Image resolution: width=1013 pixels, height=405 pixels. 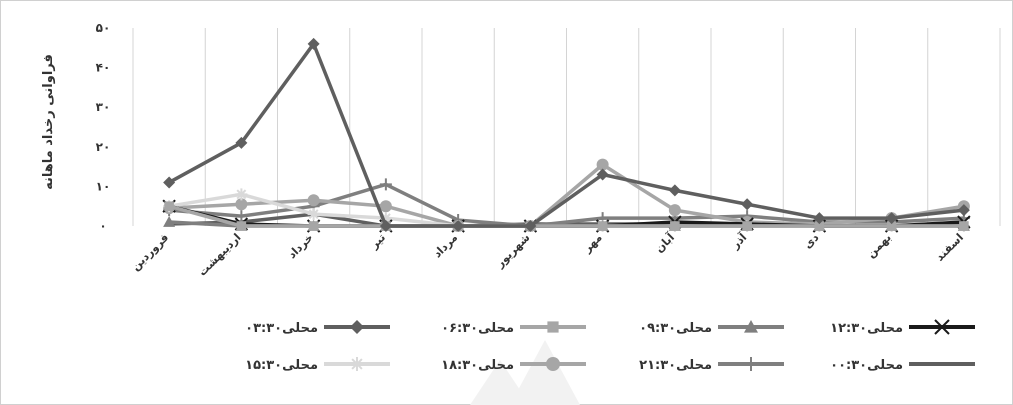 I want to click on legend-label: ۰۳:۳۰محلی, so click(x=281, y=328).